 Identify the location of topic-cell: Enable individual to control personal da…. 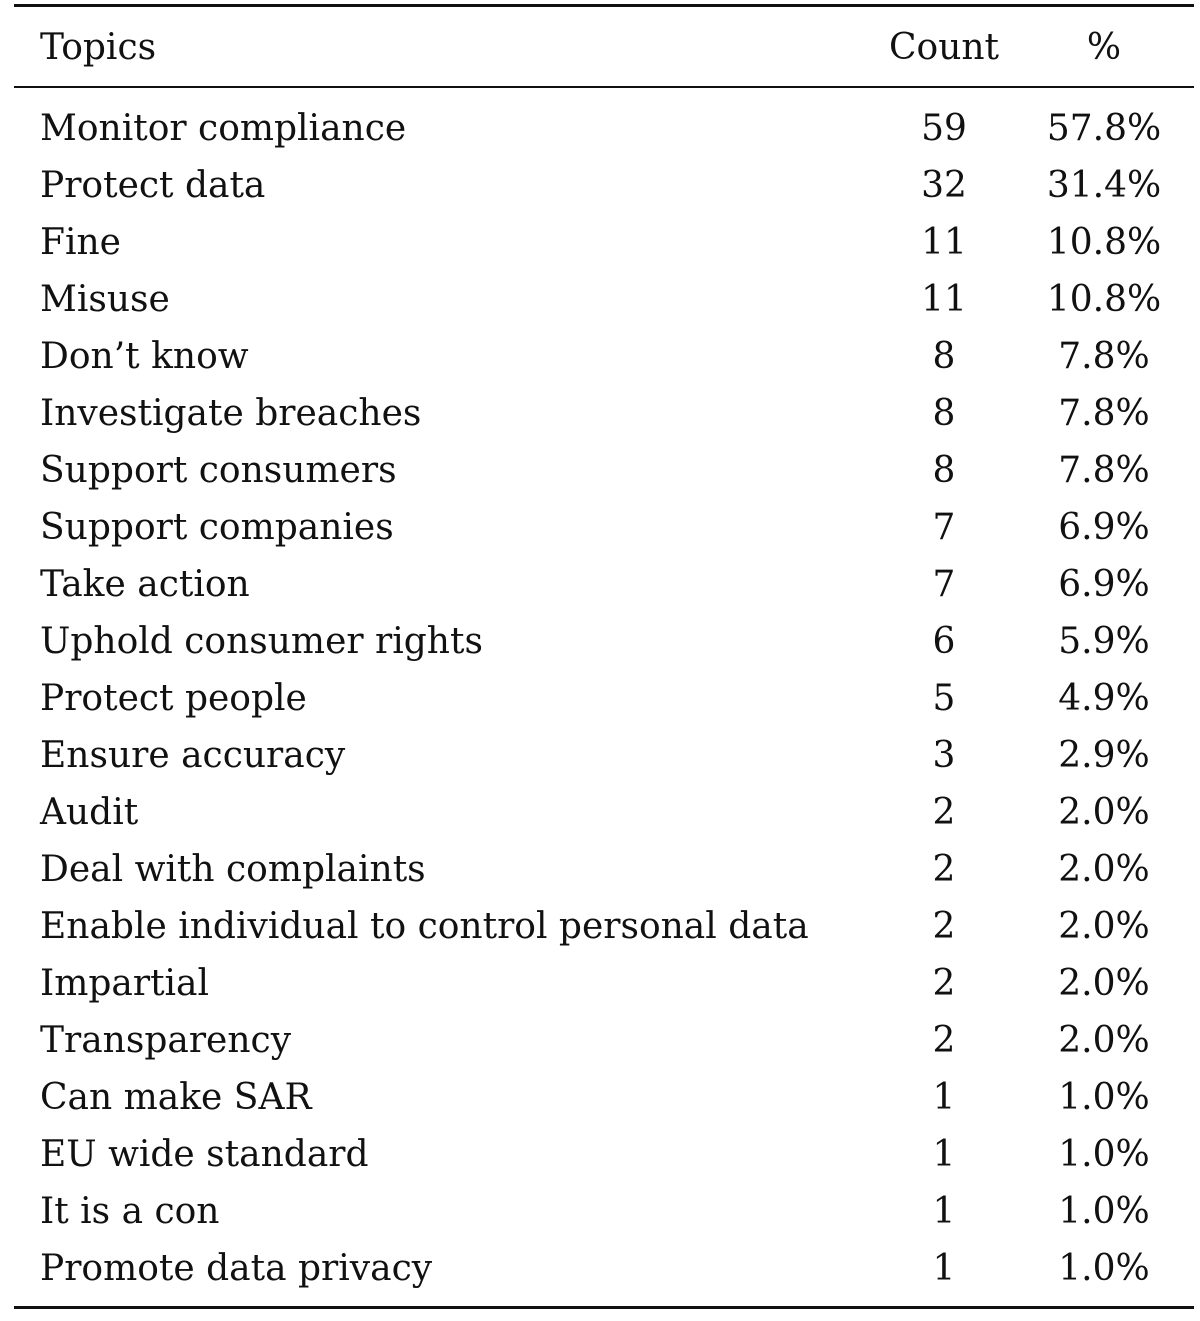
(424, 926).